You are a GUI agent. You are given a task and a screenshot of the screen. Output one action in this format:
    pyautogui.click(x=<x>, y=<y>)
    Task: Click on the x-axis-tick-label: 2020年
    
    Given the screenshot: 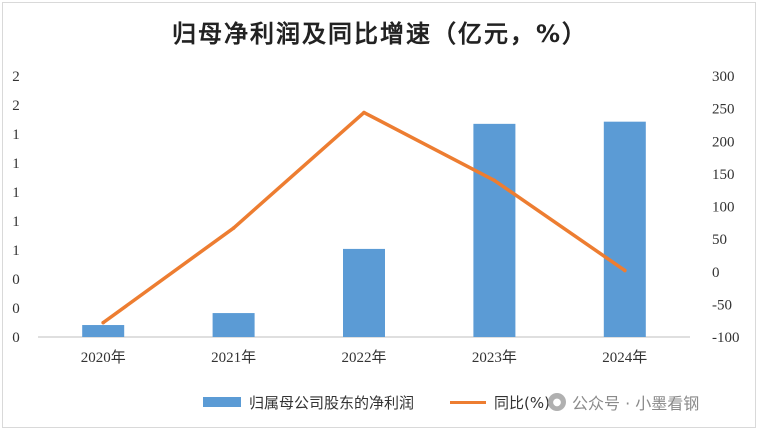 What is the action you would take?
    pyautogui.click(x=103, y=357)
    